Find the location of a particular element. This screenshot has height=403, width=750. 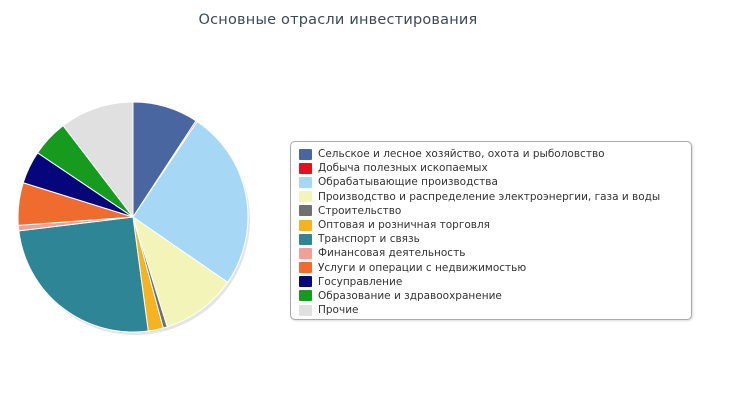

legend-item: Образование и здравоохранение is located at coordinates (495, 296).